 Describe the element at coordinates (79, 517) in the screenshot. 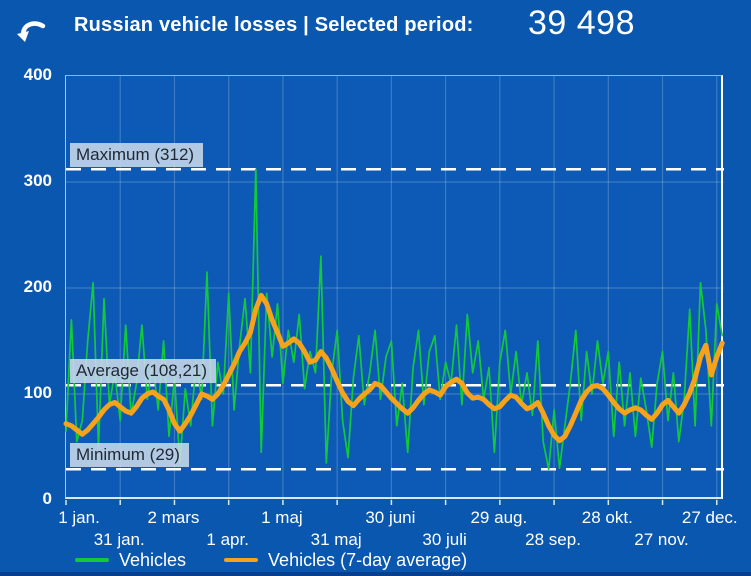

I see `x-axis-label: 1 jan.` at that location.